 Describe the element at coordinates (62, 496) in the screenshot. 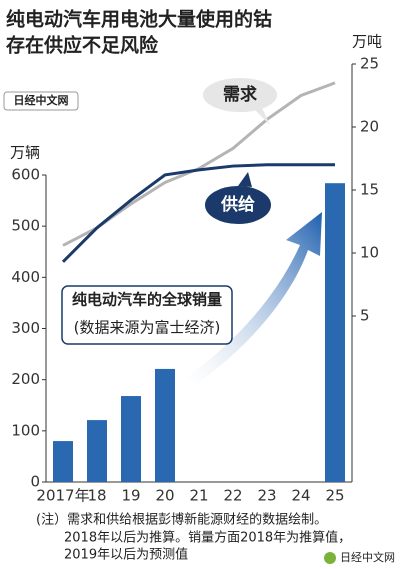

I see `x-tick-label: 2017年` at that location.